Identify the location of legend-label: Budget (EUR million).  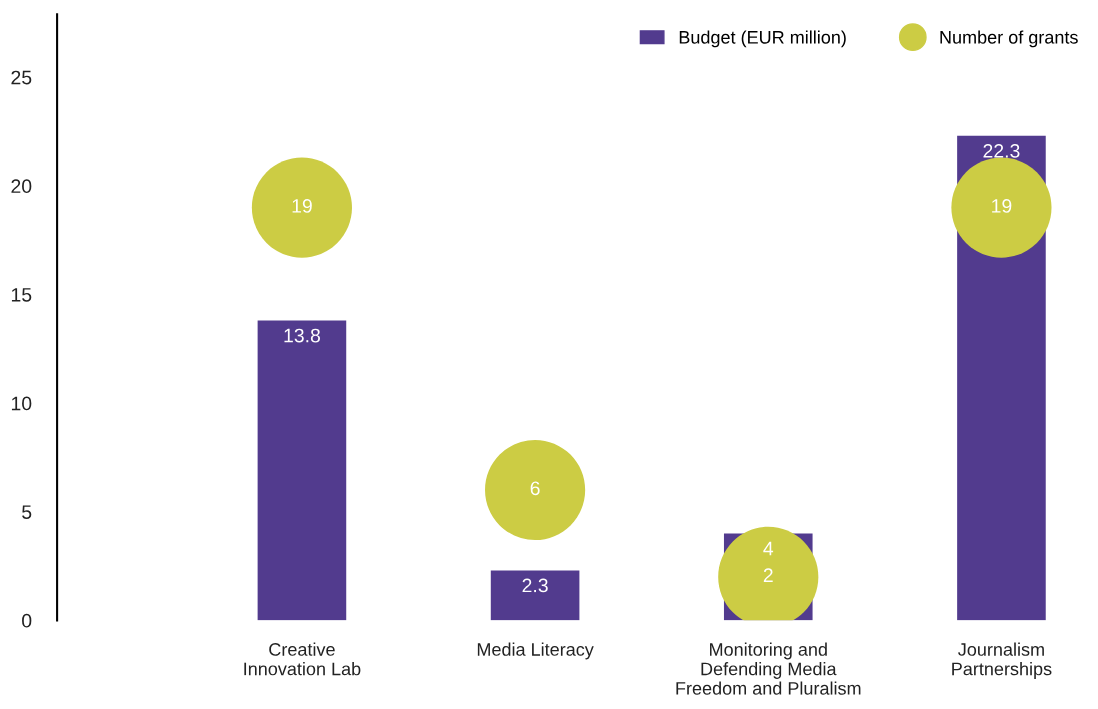
(762, 39).